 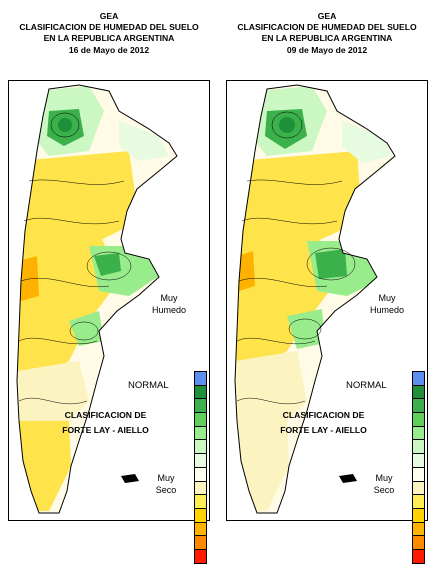 What do you see at coordinates (109, 49) in the screenshot?
I see `title-date: 16 de Mayo de 2012` at bounding box center [109, 49].